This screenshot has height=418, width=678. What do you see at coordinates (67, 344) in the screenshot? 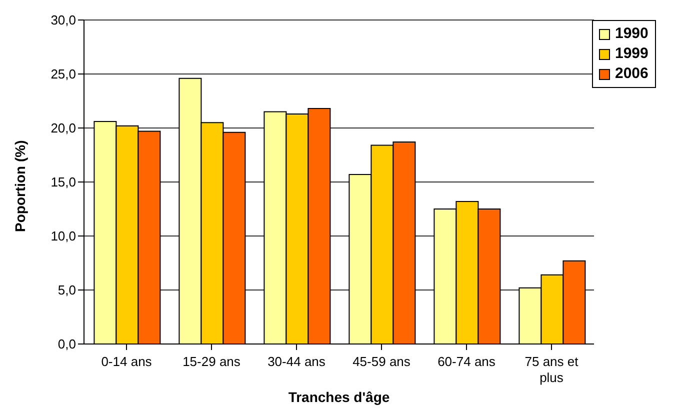
I see `y-tick-label: 0,0` at bounding box center [67, 344].